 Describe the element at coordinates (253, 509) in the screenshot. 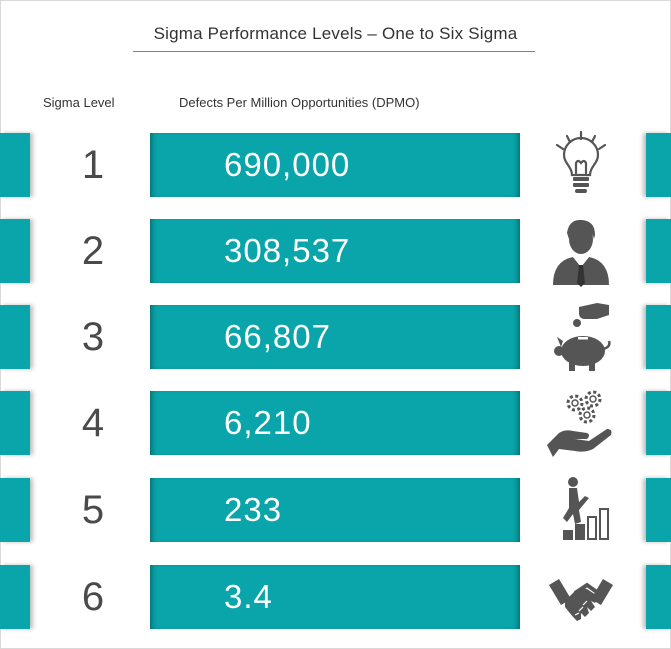

I see `dpmo-value: 233` at that location.